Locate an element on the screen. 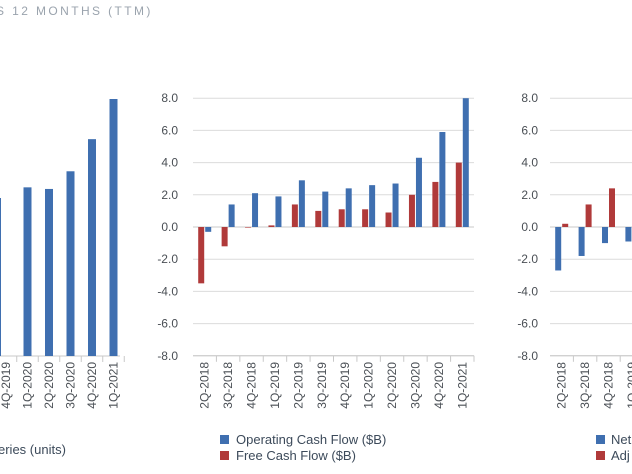  legend-swatch-operating-cash-flow is located at coordinates (224, 439).